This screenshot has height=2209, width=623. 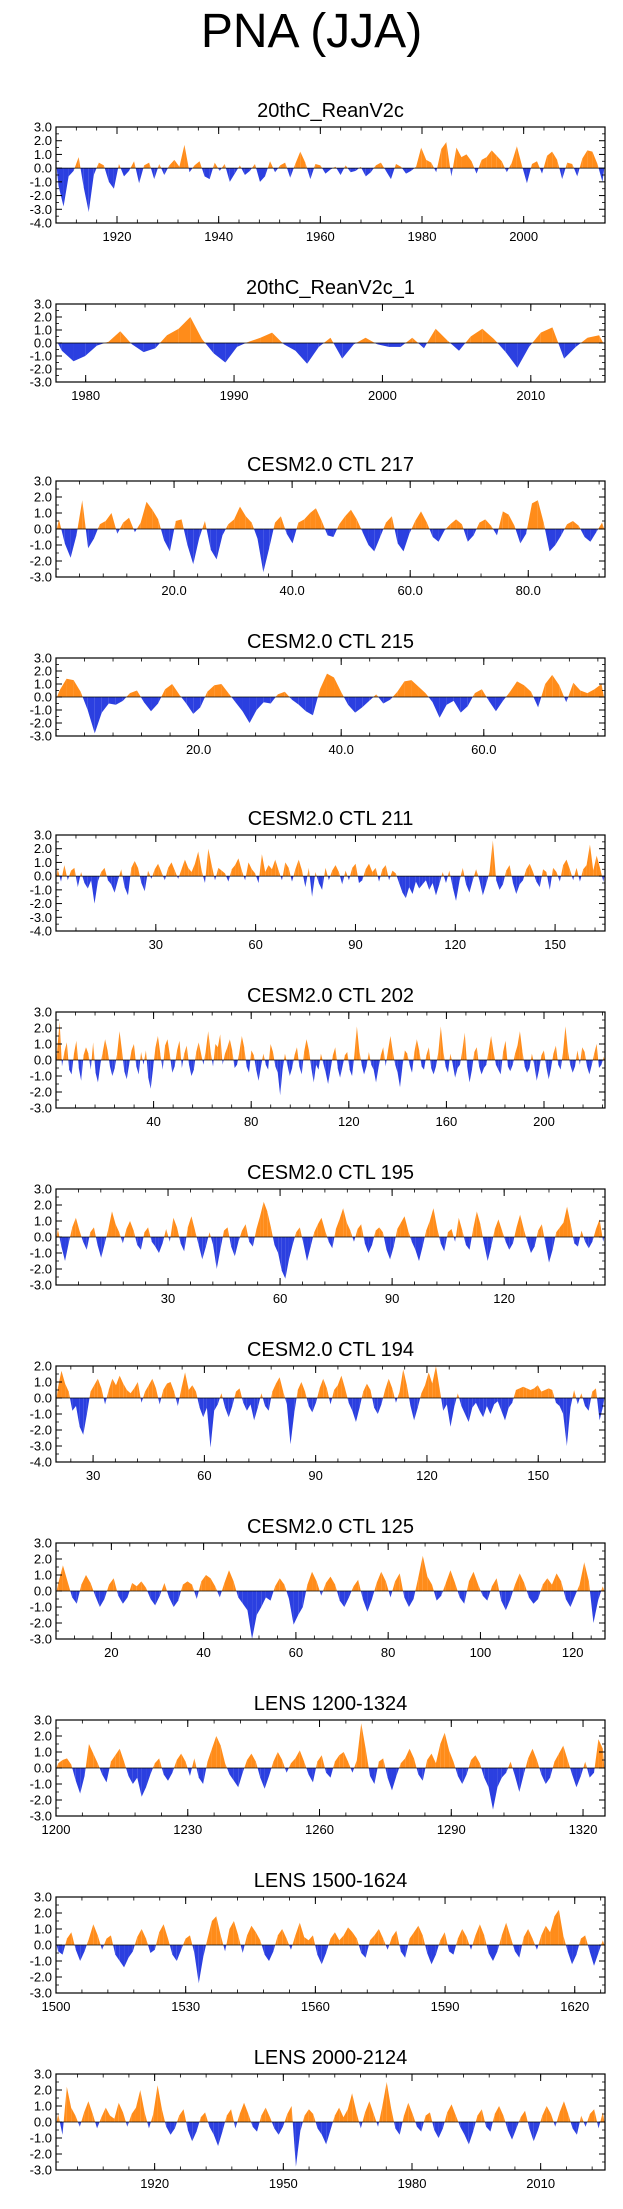 What do you see at coordinates (43, 1945) in the screenshot?
I see `y-tick-label: 0.0` at bounding box center [43, 1945].